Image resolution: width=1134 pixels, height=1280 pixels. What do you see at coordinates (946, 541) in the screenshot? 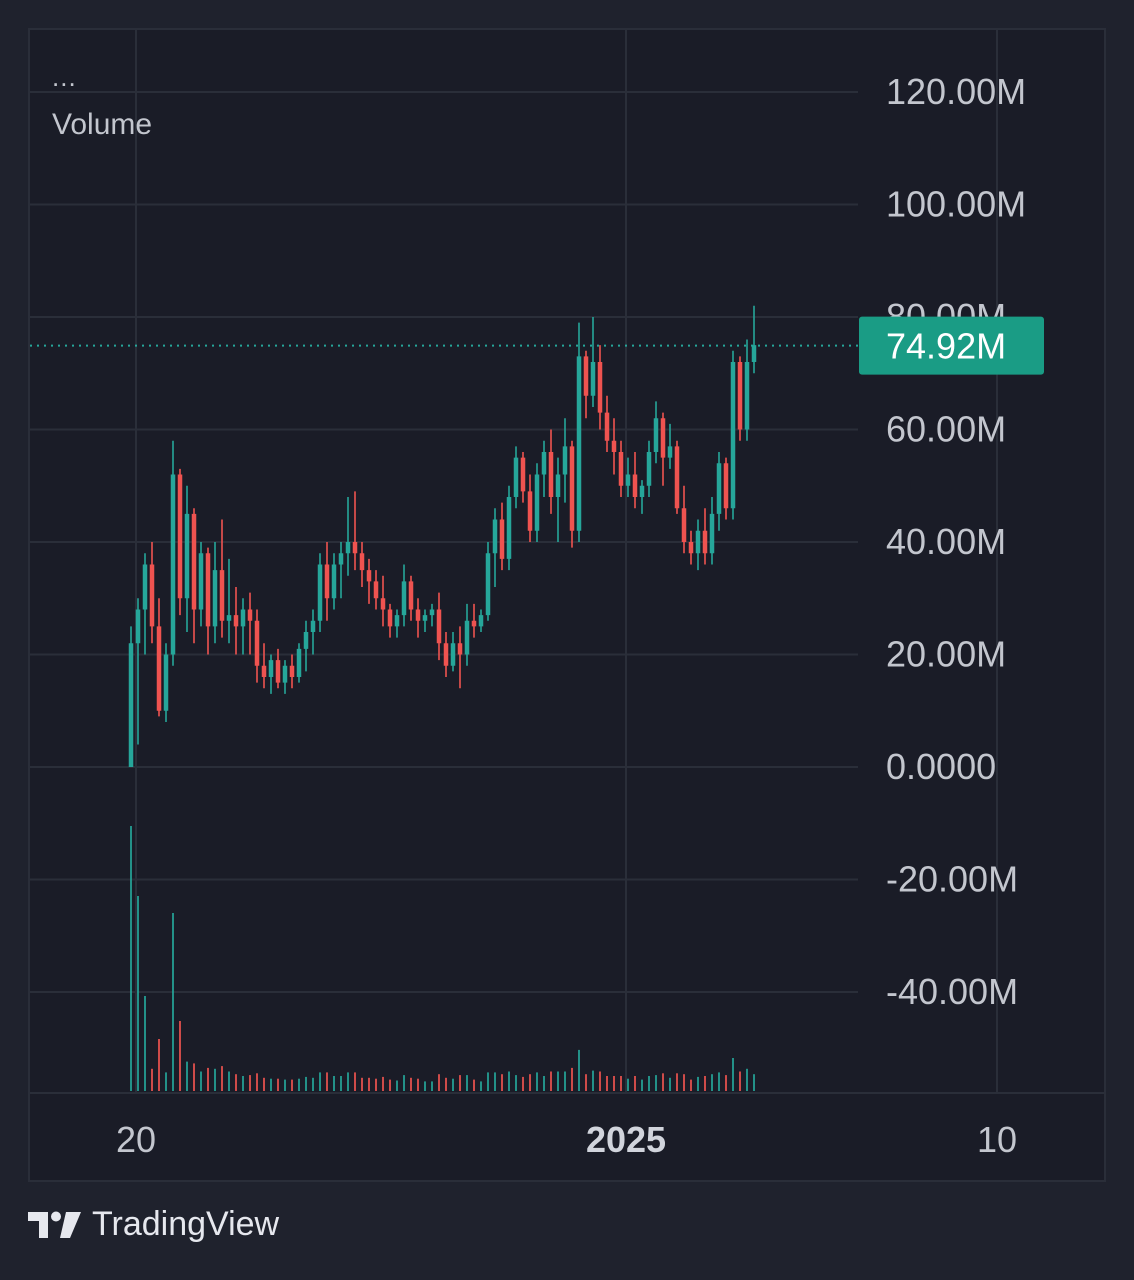
I see `y-tick-label: 40.00M` at bounding box center [946, 541].